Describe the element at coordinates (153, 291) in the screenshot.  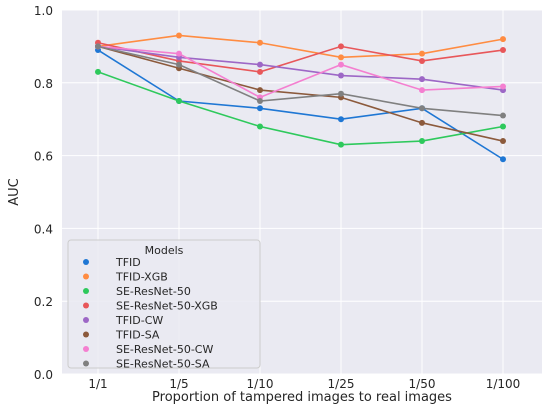
I see `legend-label: SE-ResNet-50` at that location.